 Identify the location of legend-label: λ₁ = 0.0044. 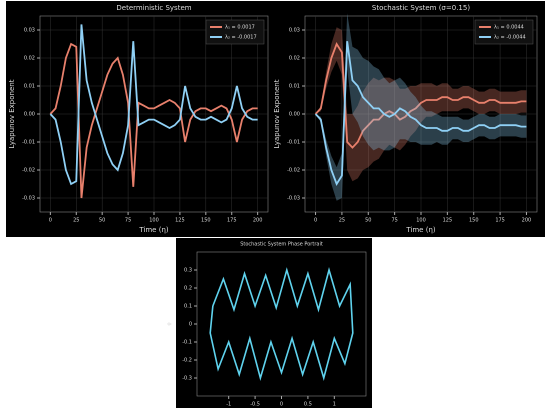
(509, 28).